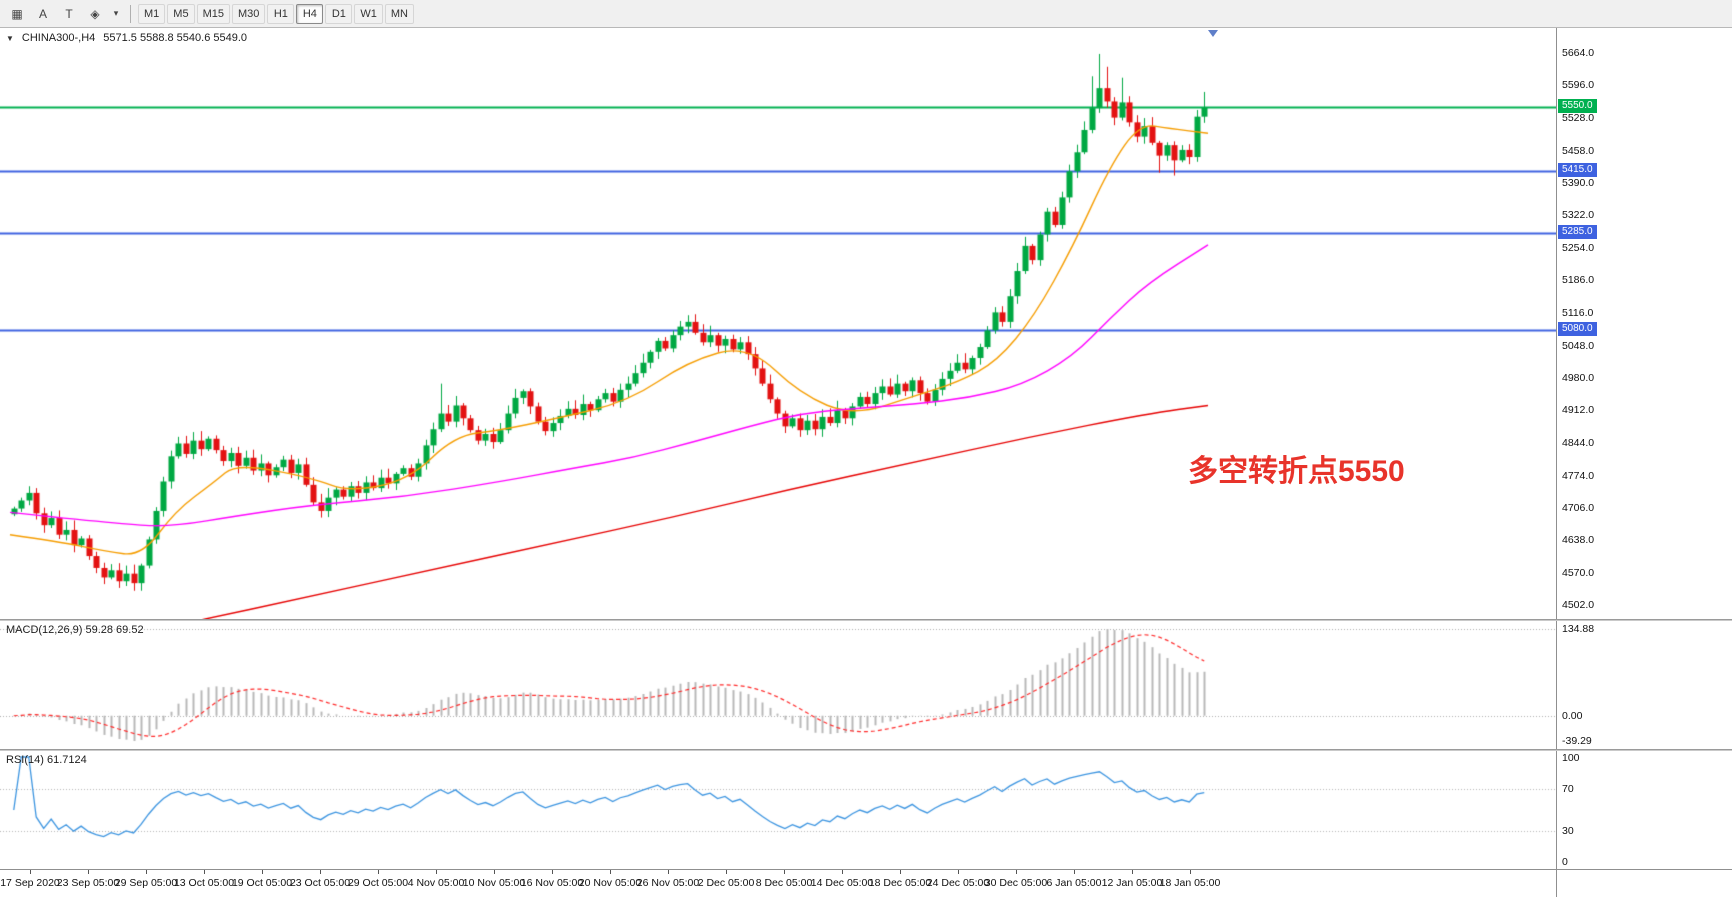 The width and height of the screenshot is (1732, 897). I want to click on rsi-axis-label: 70, so click(1568, 788).